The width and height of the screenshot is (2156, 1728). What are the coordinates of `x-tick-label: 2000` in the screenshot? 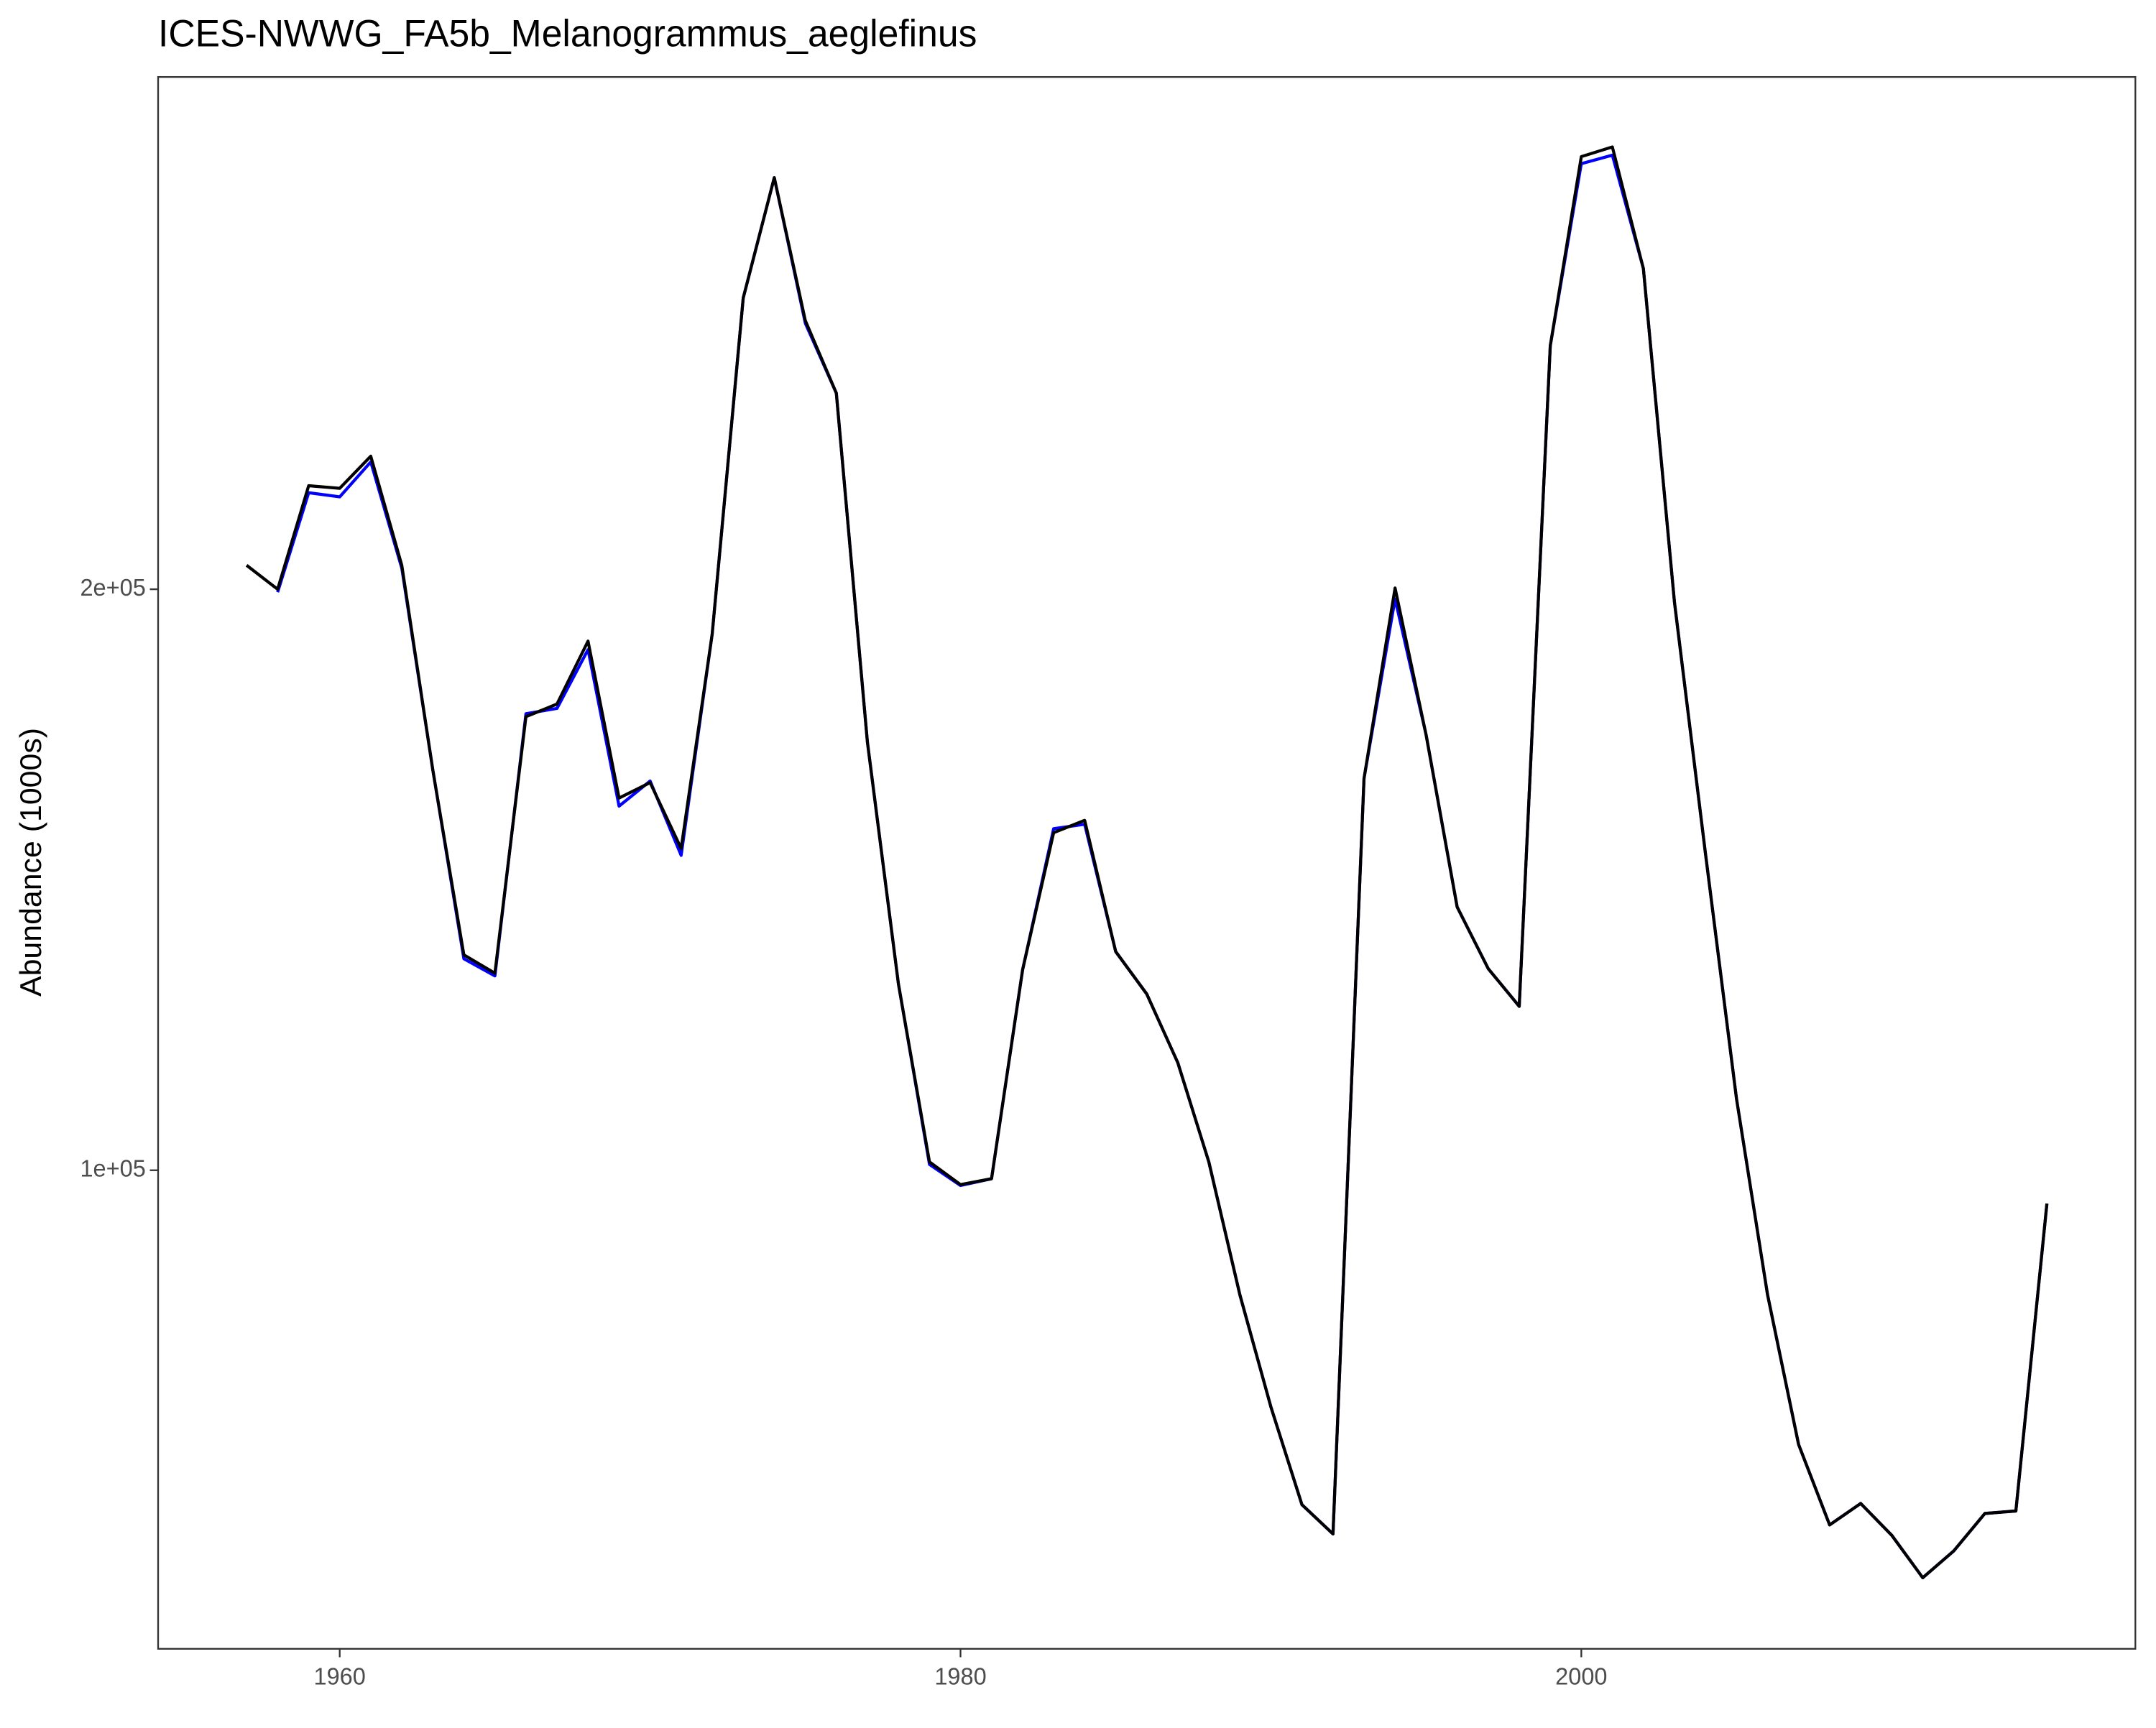 It's located at (1581, 1676).